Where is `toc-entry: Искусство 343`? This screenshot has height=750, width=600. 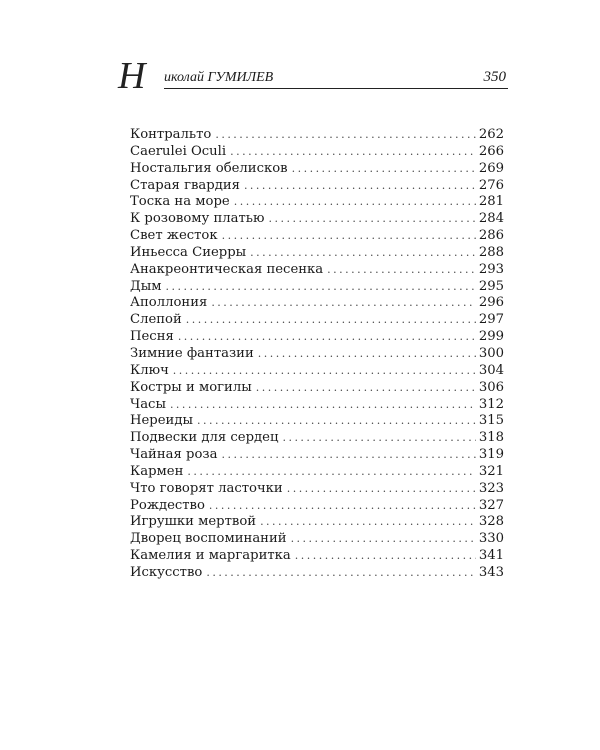
toc-entry: Искусство 343 is located at coordinates (317, 573).